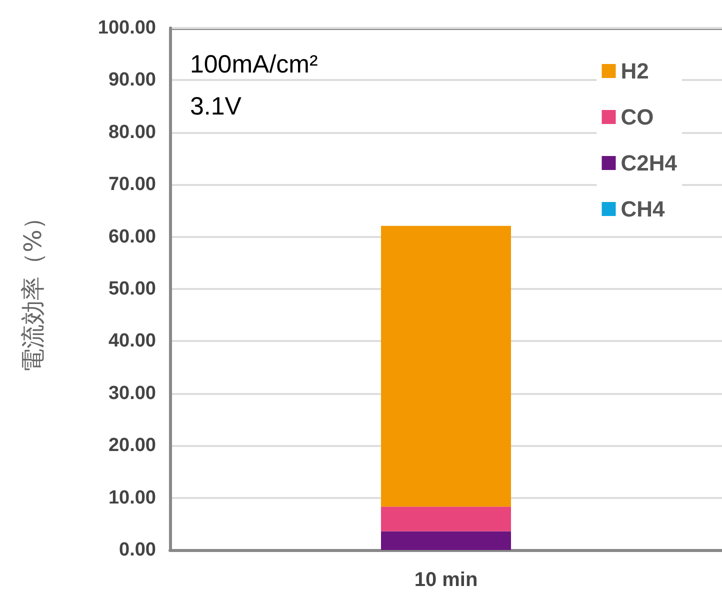 This screenshot has height=597, width=722. Describe the element at coordinates (132, 497) in the screenshot. I see `y-tick-label: 10.00` at that location.